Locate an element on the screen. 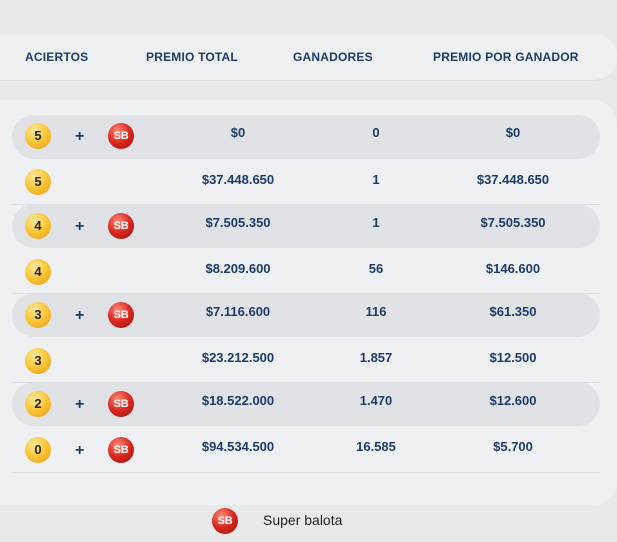 The width and height of the screenshot is (617, 542). ganadores-value: 16.585 is located at coordinates (376, 446).